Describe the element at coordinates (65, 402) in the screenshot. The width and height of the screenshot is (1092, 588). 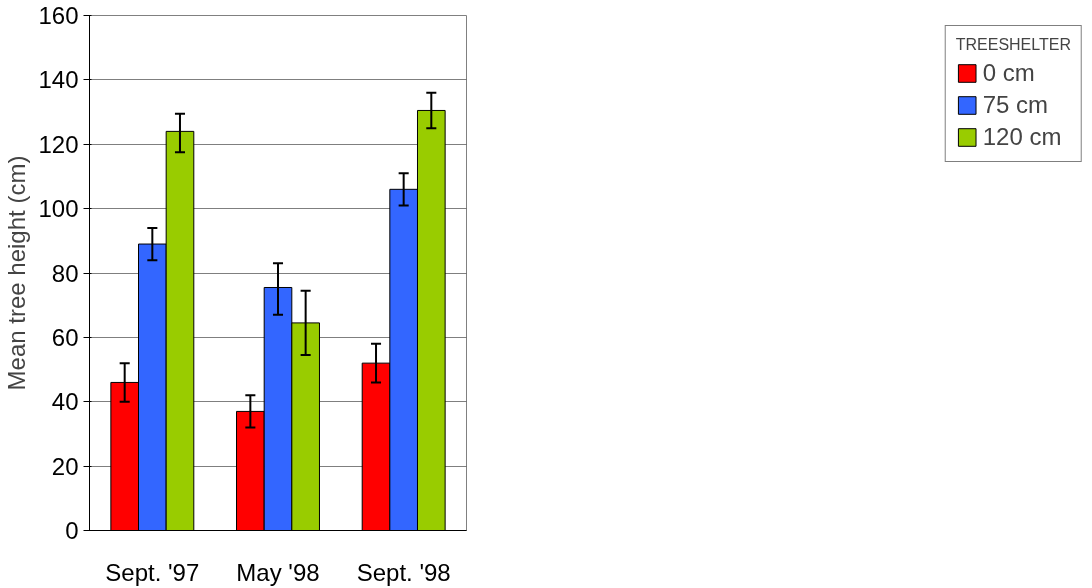
I see `y-tick-label: 40` at that location.